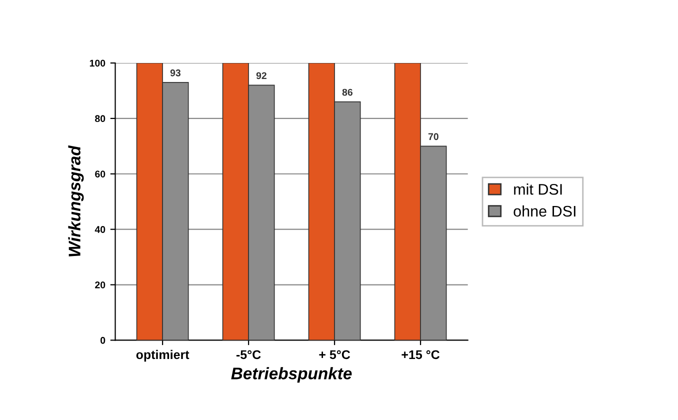 Image resolution: width=678 pixels, height=420 pixels. What do you see at coordinates (163, 356) in the screenshot?
I see `x-tick-label: optimiert` at bounding box center [163, 356].